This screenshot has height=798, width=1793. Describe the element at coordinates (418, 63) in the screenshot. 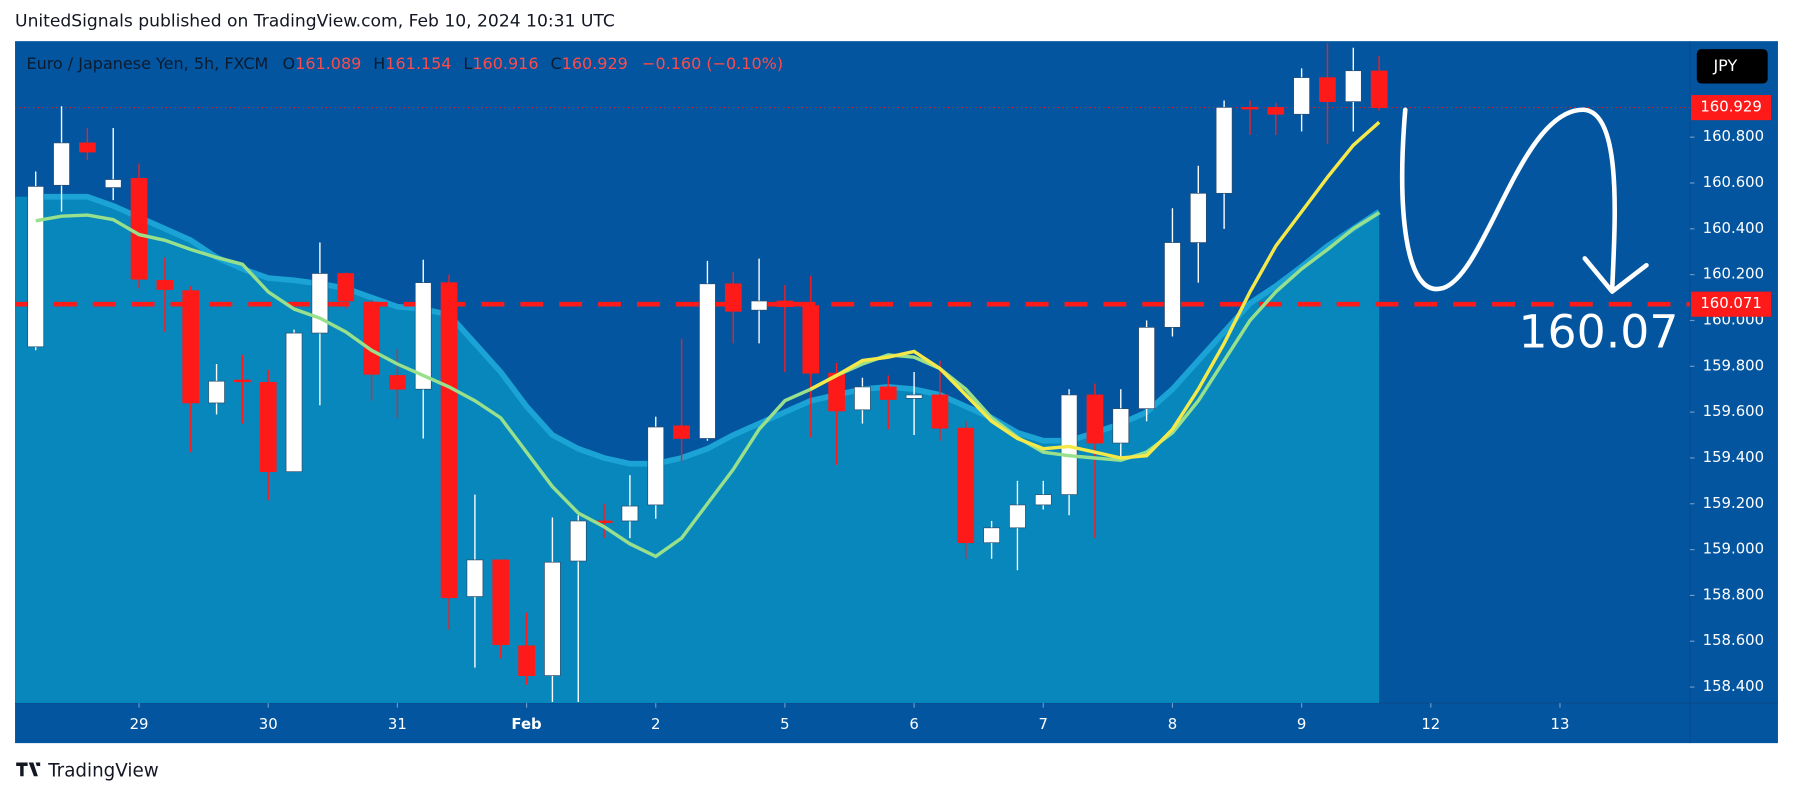

I see `legend-high: 161.154` at that location.